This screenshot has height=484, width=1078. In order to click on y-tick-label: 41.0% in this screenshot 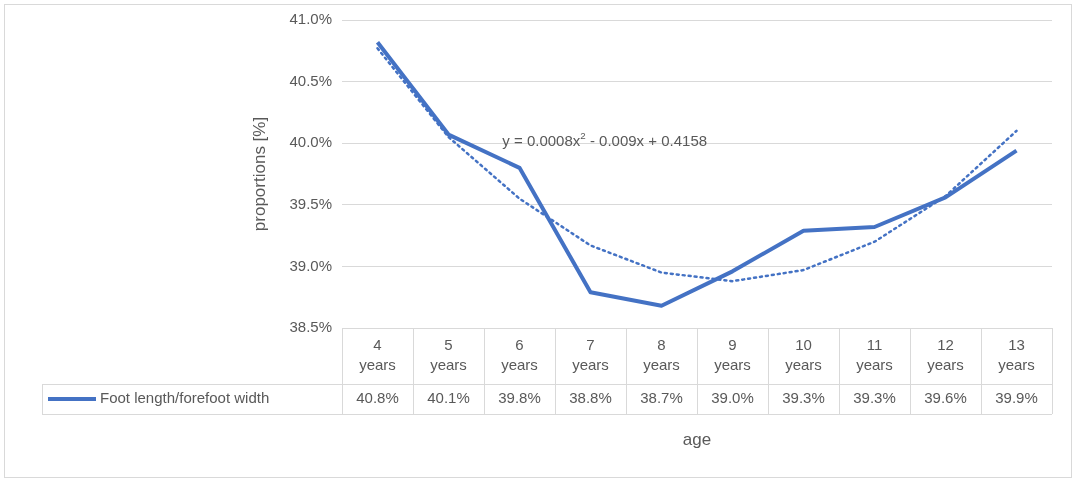, I will do `click(310, 19)`.